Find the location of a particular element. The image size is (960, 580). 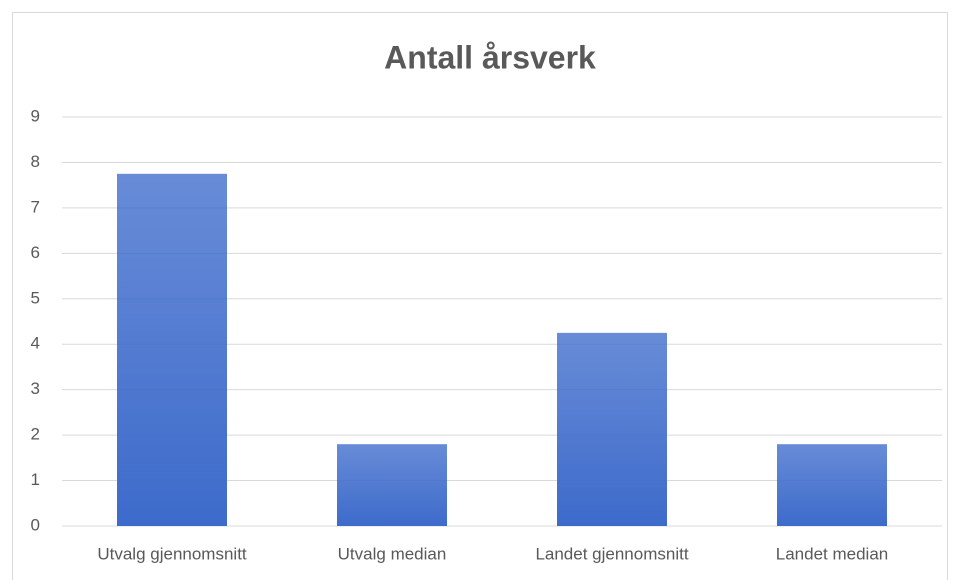

x-tick-label: Landet gjennomsnitt is located at coordinates (611, 553).